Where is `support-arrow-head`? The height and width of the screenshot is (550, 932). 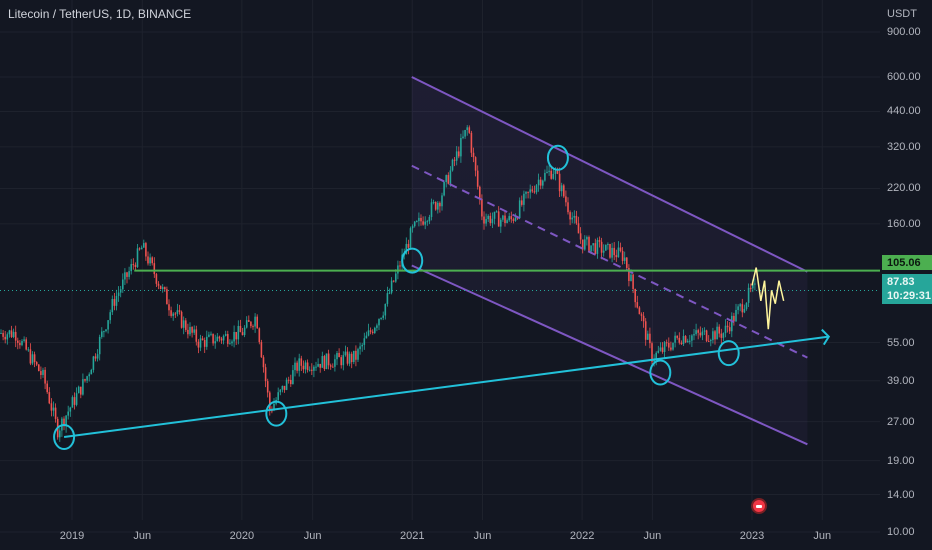 support-arrow-head is located at coordinates (826, 337).